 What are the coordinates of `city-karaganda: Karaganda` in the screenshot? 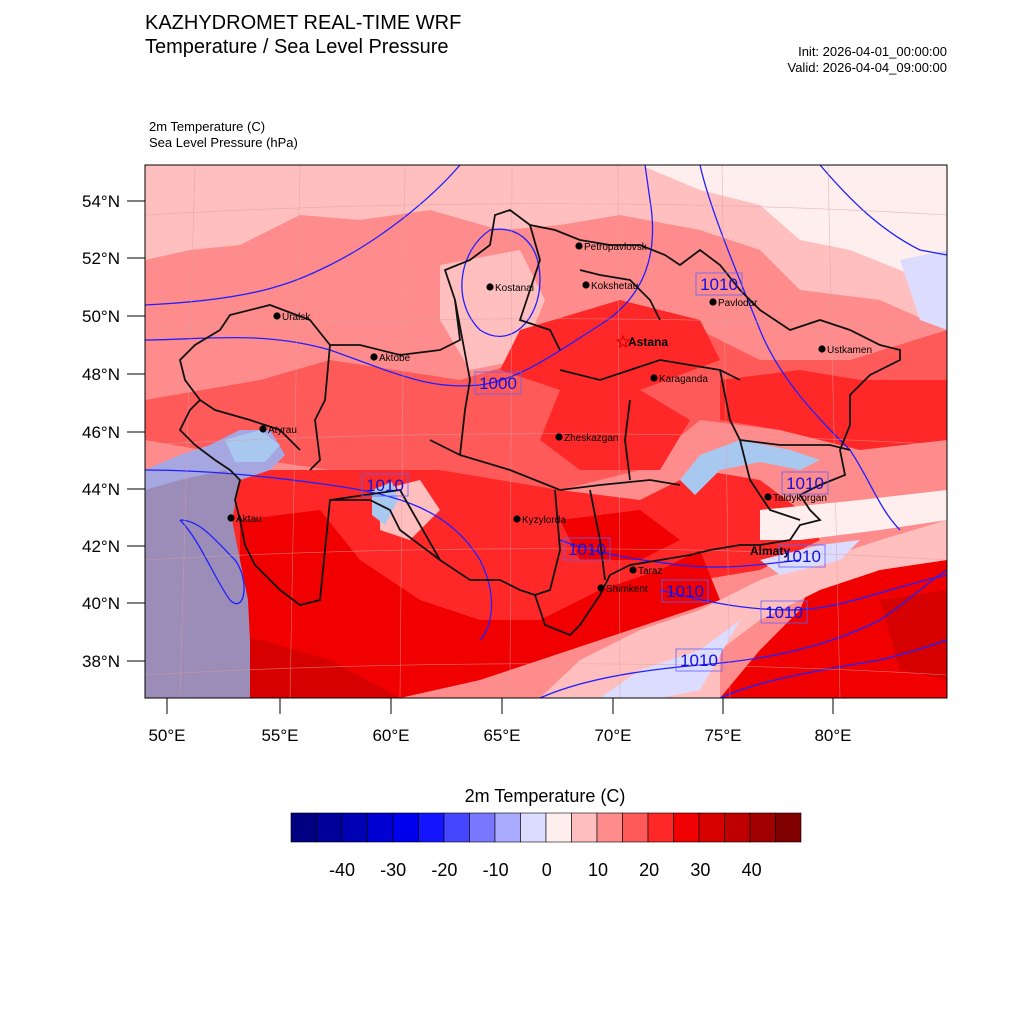 It's located at (679, 379).